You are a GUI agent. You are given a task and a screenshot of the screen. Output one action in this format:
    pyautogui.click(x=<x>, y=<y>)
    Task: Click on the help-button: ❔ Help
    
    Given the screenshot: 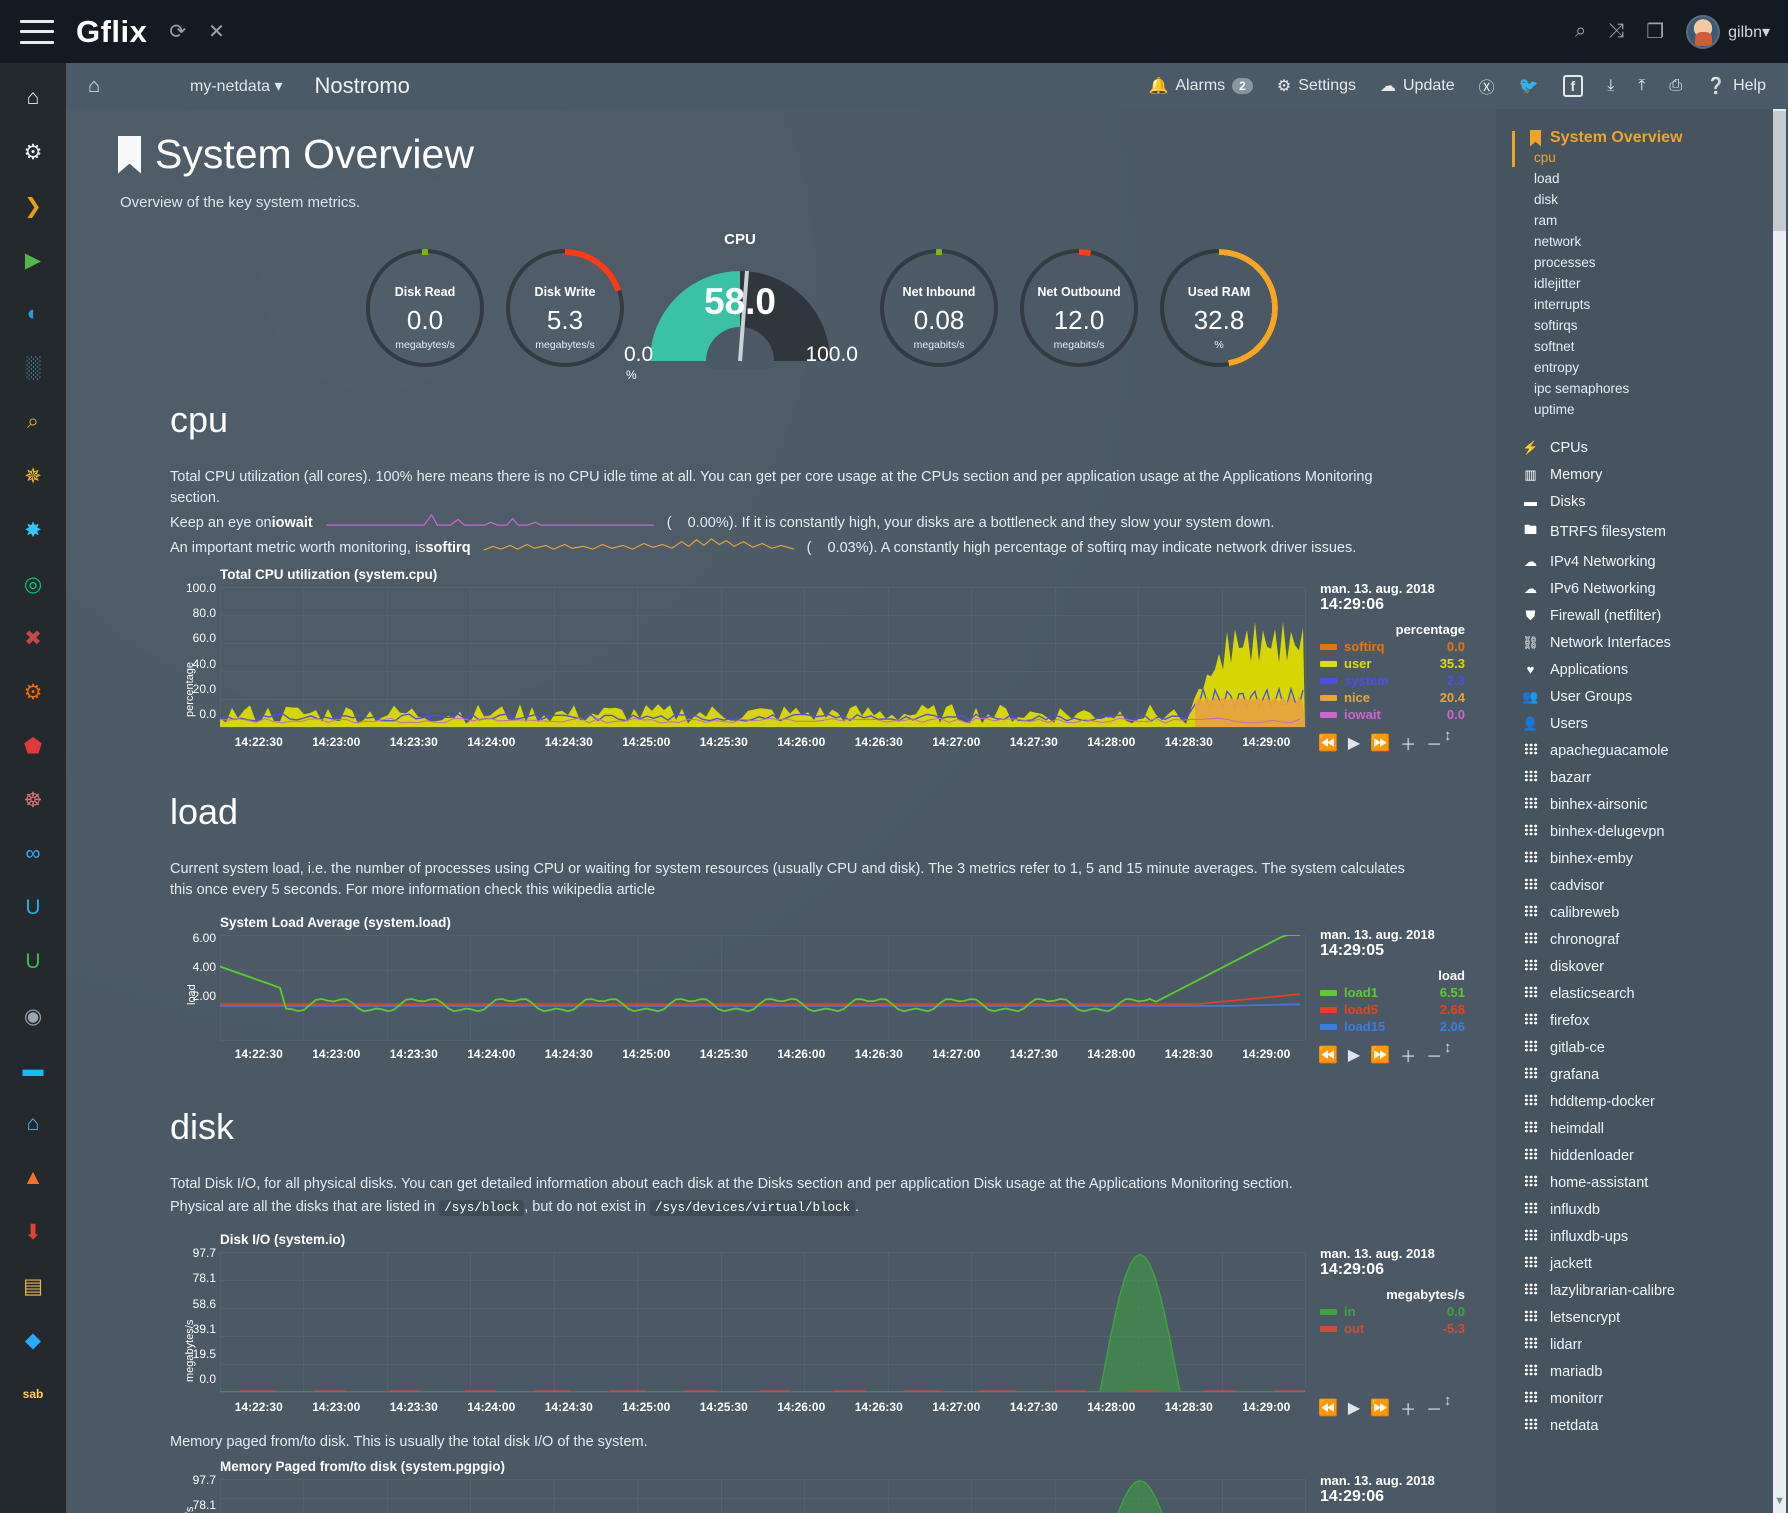 What is the action you would take?
    pyautogui.click(x=1736, y=86)
    